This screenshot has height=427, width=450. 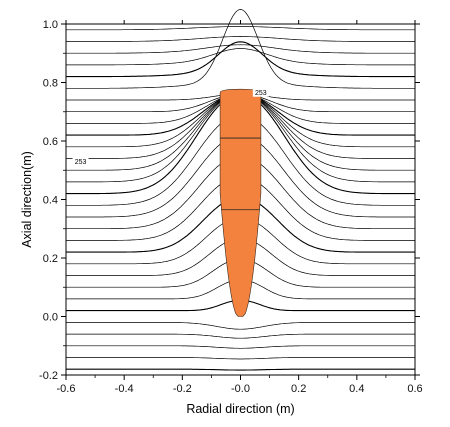 What do you see at coordinates (50, 318) in the screenshot?
I see `y-tick-label: 0.0` at bounding box center [50, 318].